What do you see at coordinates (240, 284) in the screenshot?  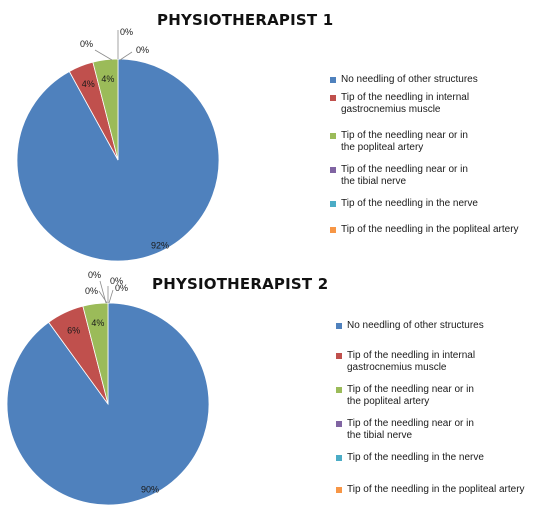 I see `chart-title: PHYSIOTHERAPIST 2` at bounding box center [240, 284].